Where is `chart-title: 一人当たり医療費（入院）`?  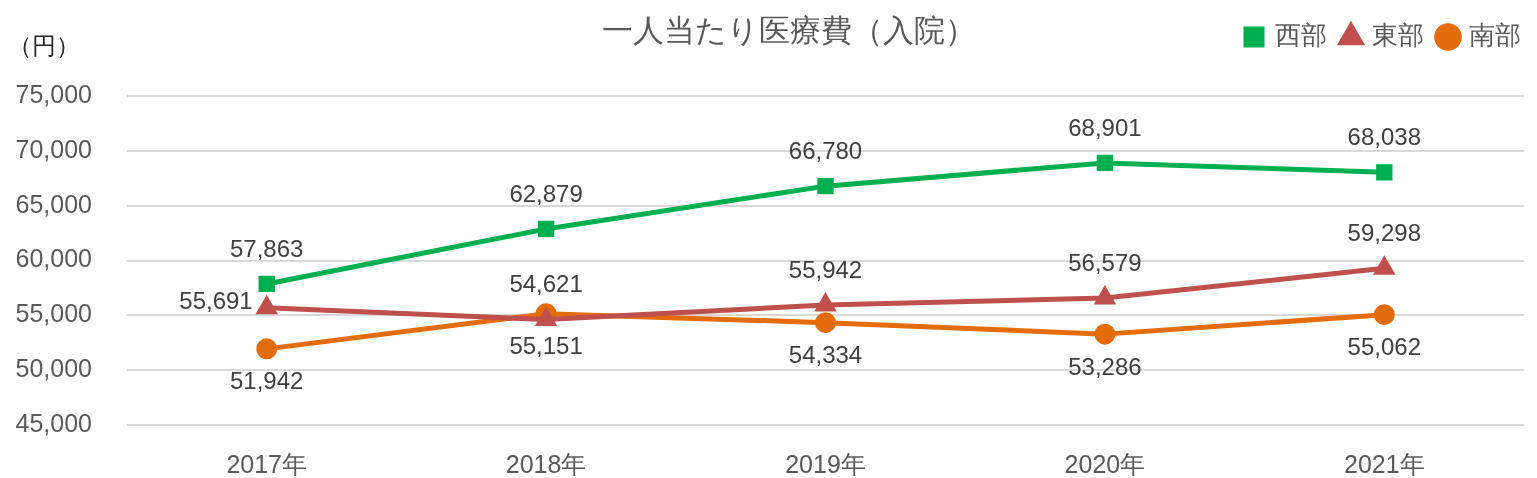
chart-title: 一人当たり医療費（入院） is located at coordinates (789, 30).